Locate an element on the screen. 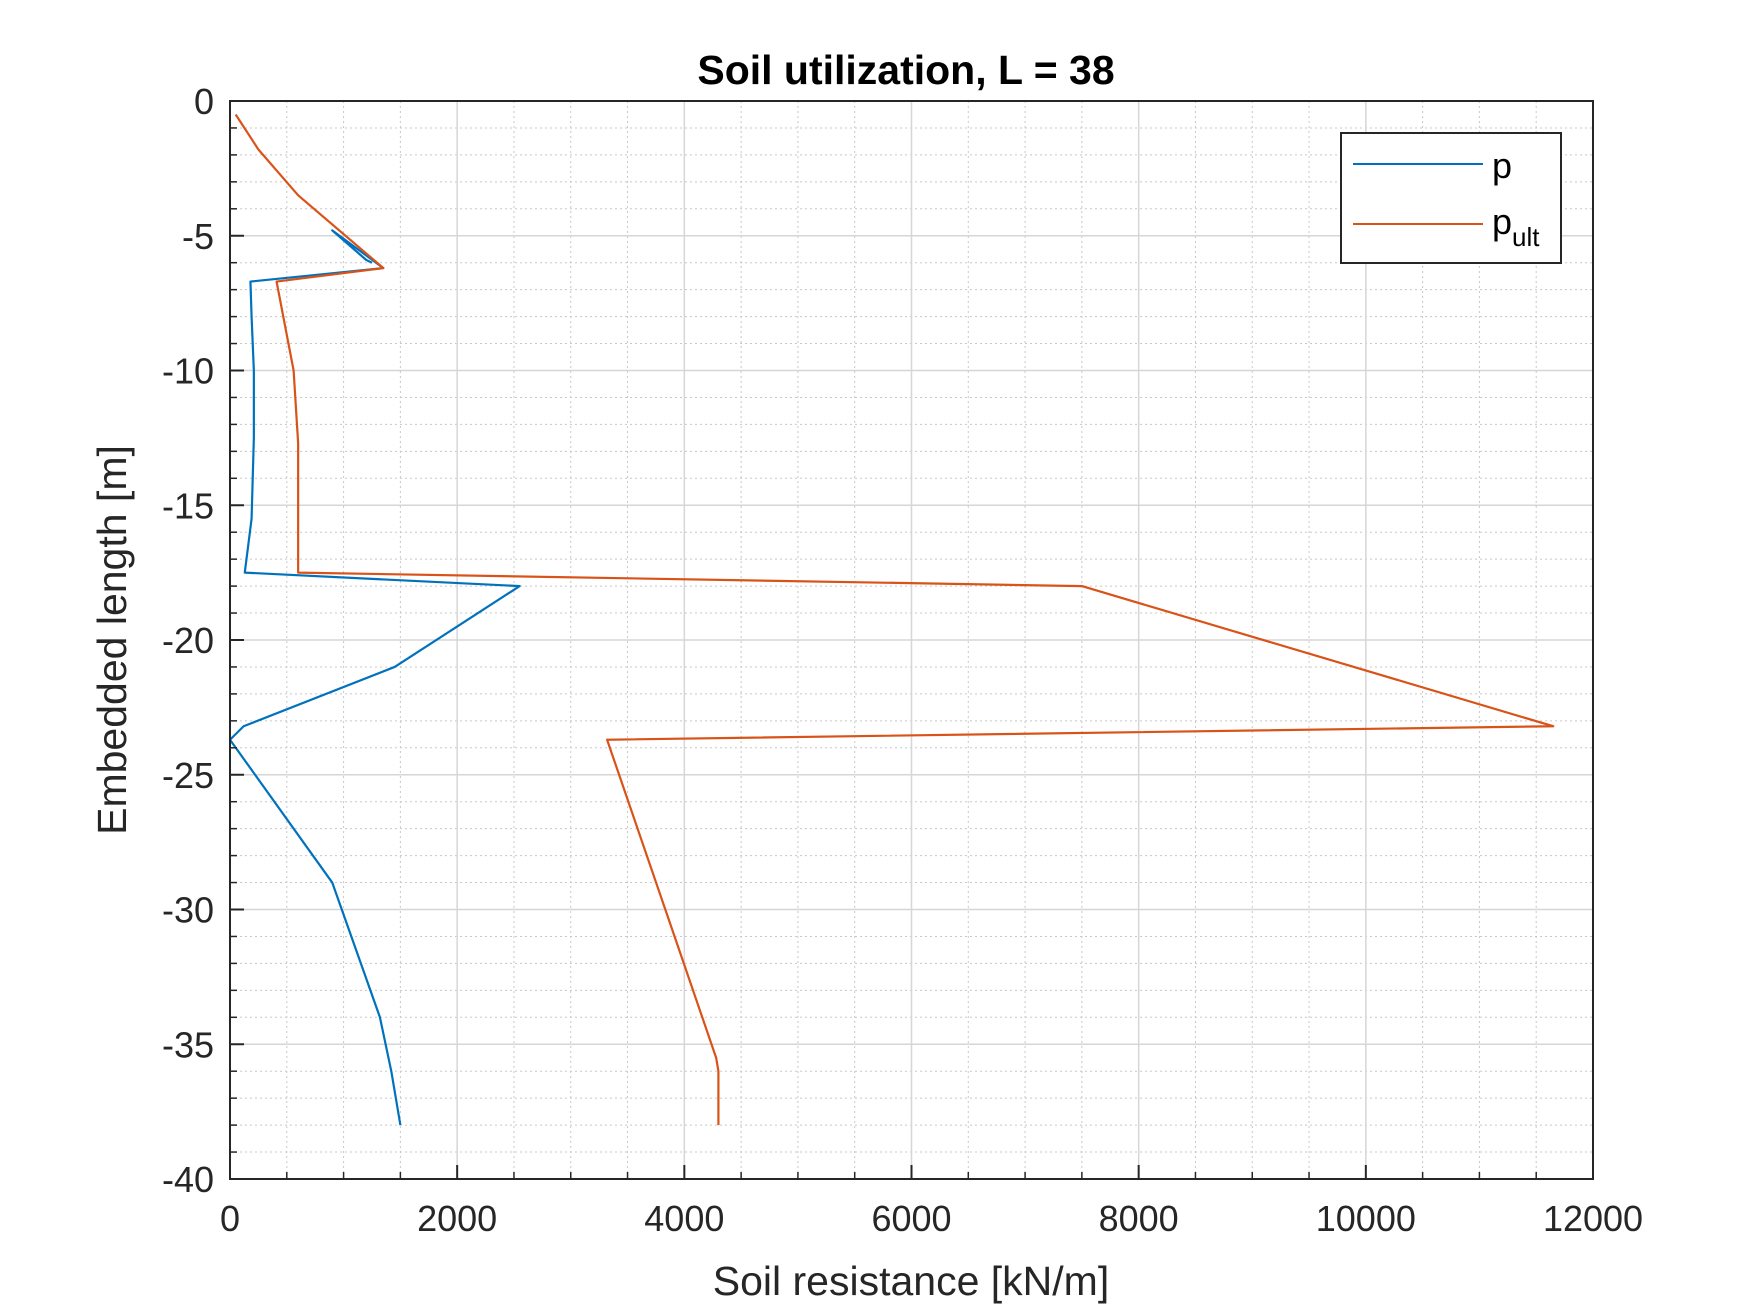 The image size is (1750, 1313). y-tick-label: -20 is located at coordinates (188, 640).